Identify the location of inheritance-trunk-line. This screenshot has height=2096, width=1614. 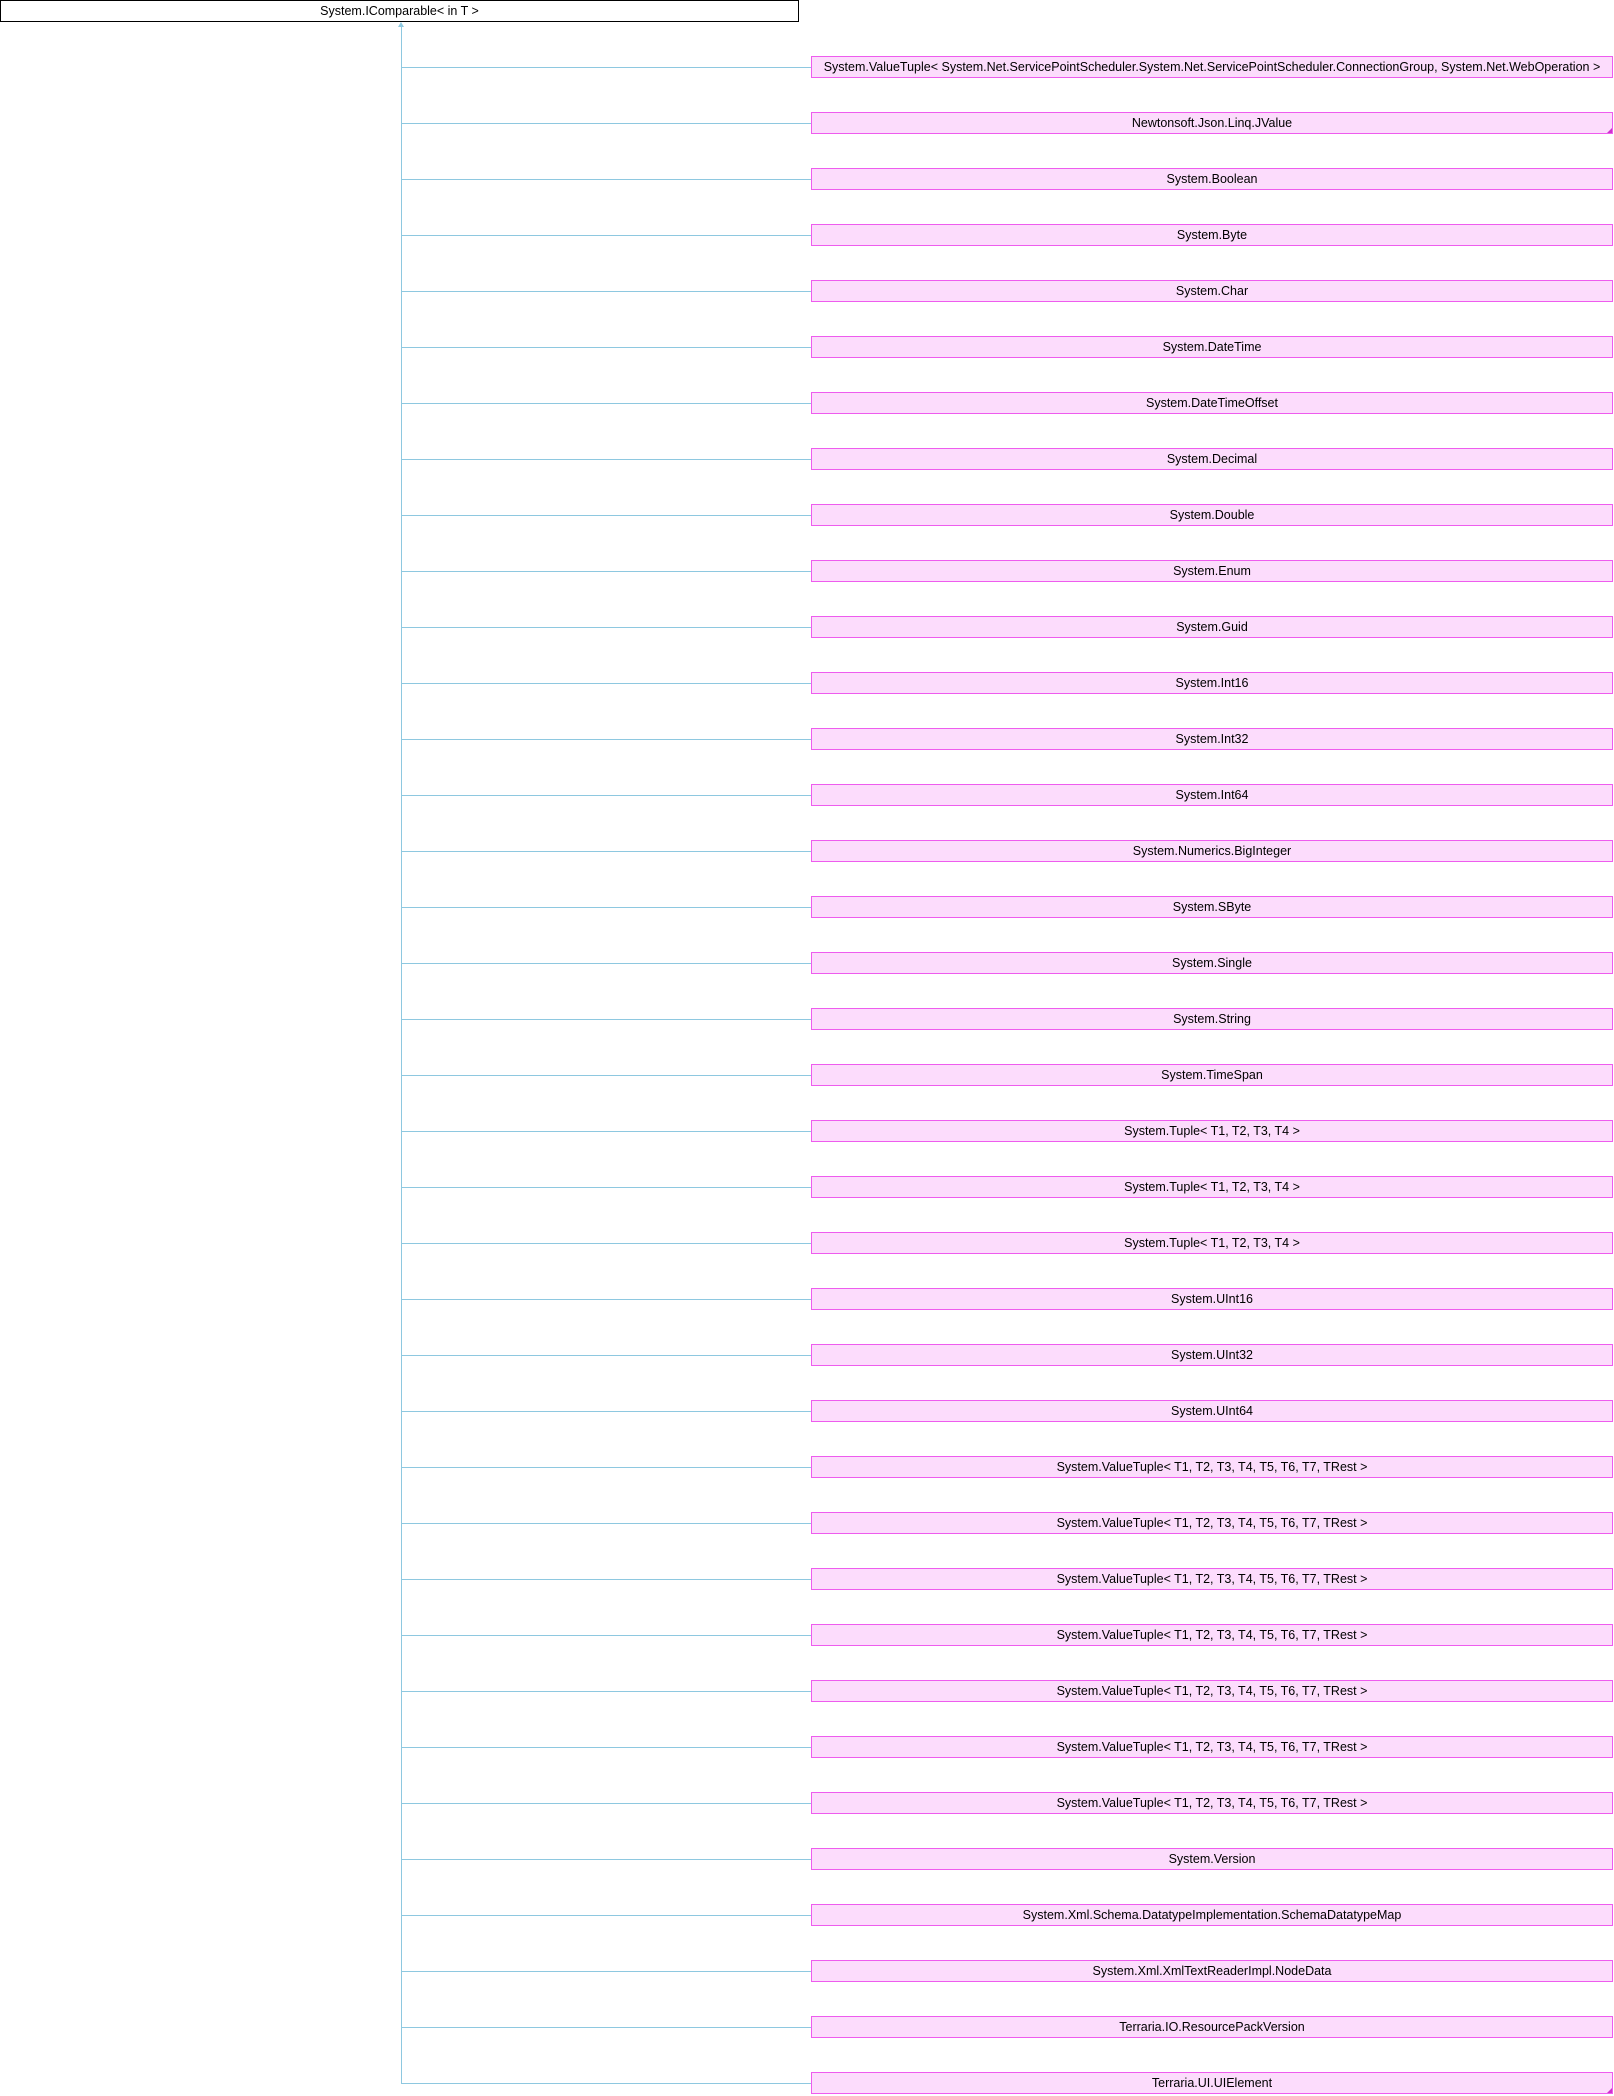
(401, 1055).